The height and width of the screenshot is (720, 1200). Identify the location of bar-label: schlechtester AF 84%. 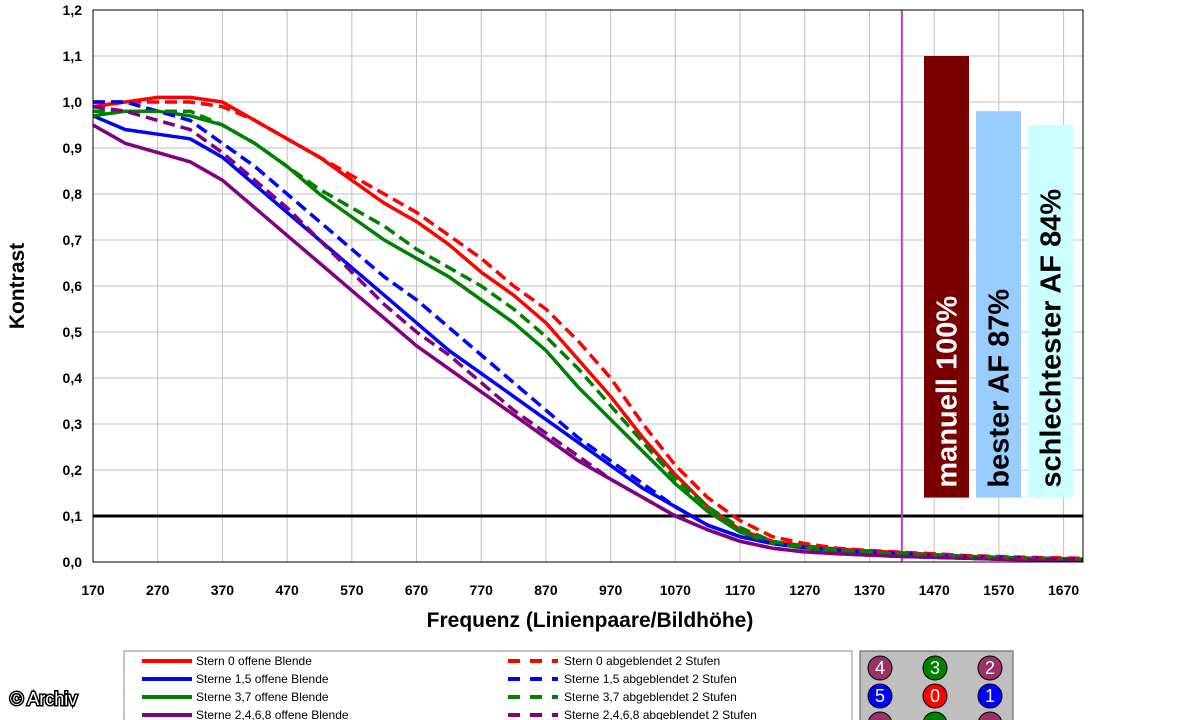
(1052, 338).